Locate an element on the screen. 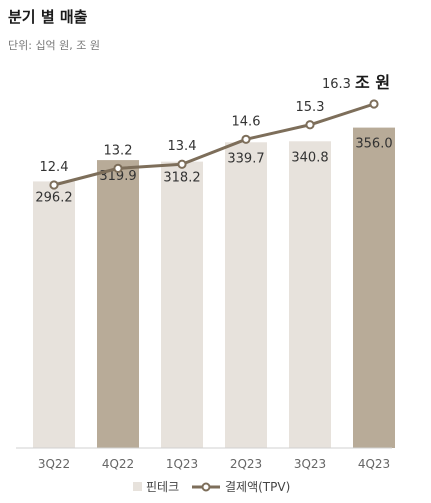 The image size is (431, 503). tpv-label-3q23: 15.3 is located at coordinates (310, 107).